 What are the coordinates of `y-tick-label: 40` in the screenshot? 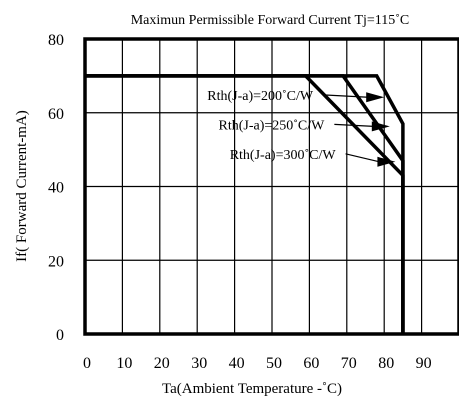 It's located at (56, 188).